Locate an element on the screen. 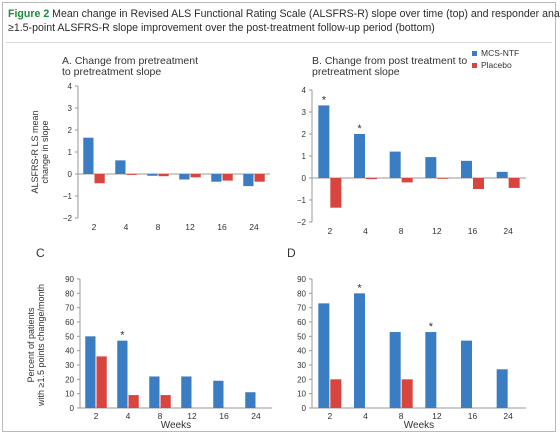 Image resolution: width=560 pixels, height=436 pixels. y-tick-label: 10 is located at coordinates (69, 394).